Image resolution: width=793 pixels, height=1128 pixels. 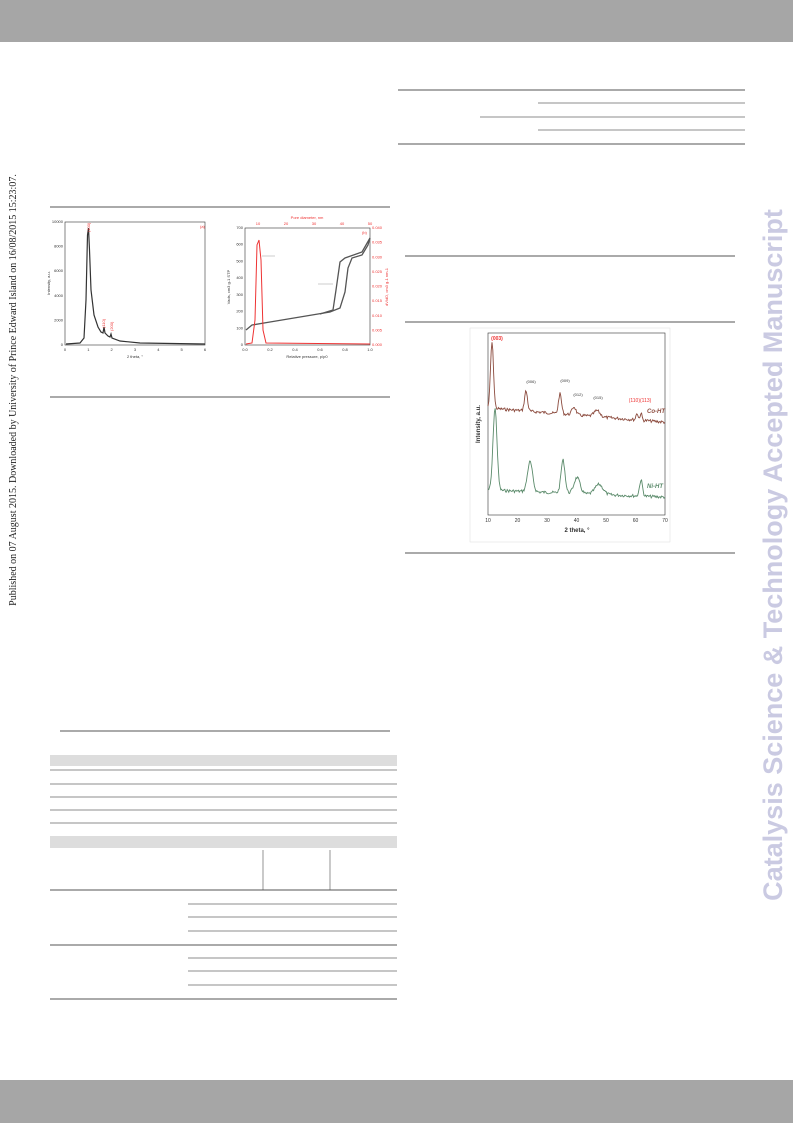 I want to click on figure-1a, so click(x=135, y=283).